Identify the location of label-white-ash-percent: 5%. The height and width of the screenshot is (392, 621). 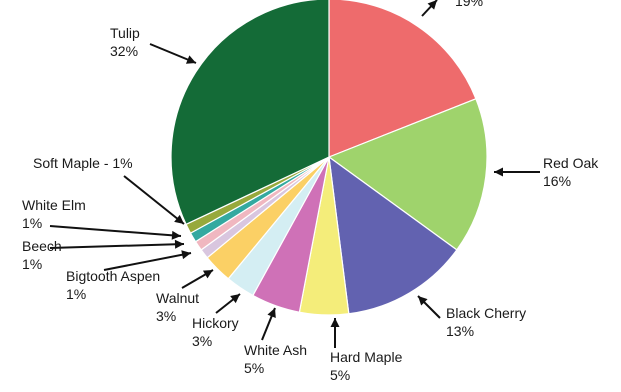
(254, 368).